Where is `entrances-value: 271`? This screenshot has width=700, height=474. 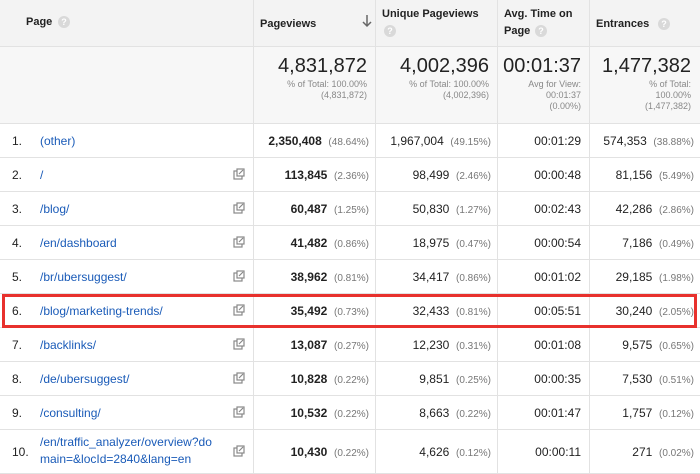
entrances-value: 271 is located at coordinates (642, 452).